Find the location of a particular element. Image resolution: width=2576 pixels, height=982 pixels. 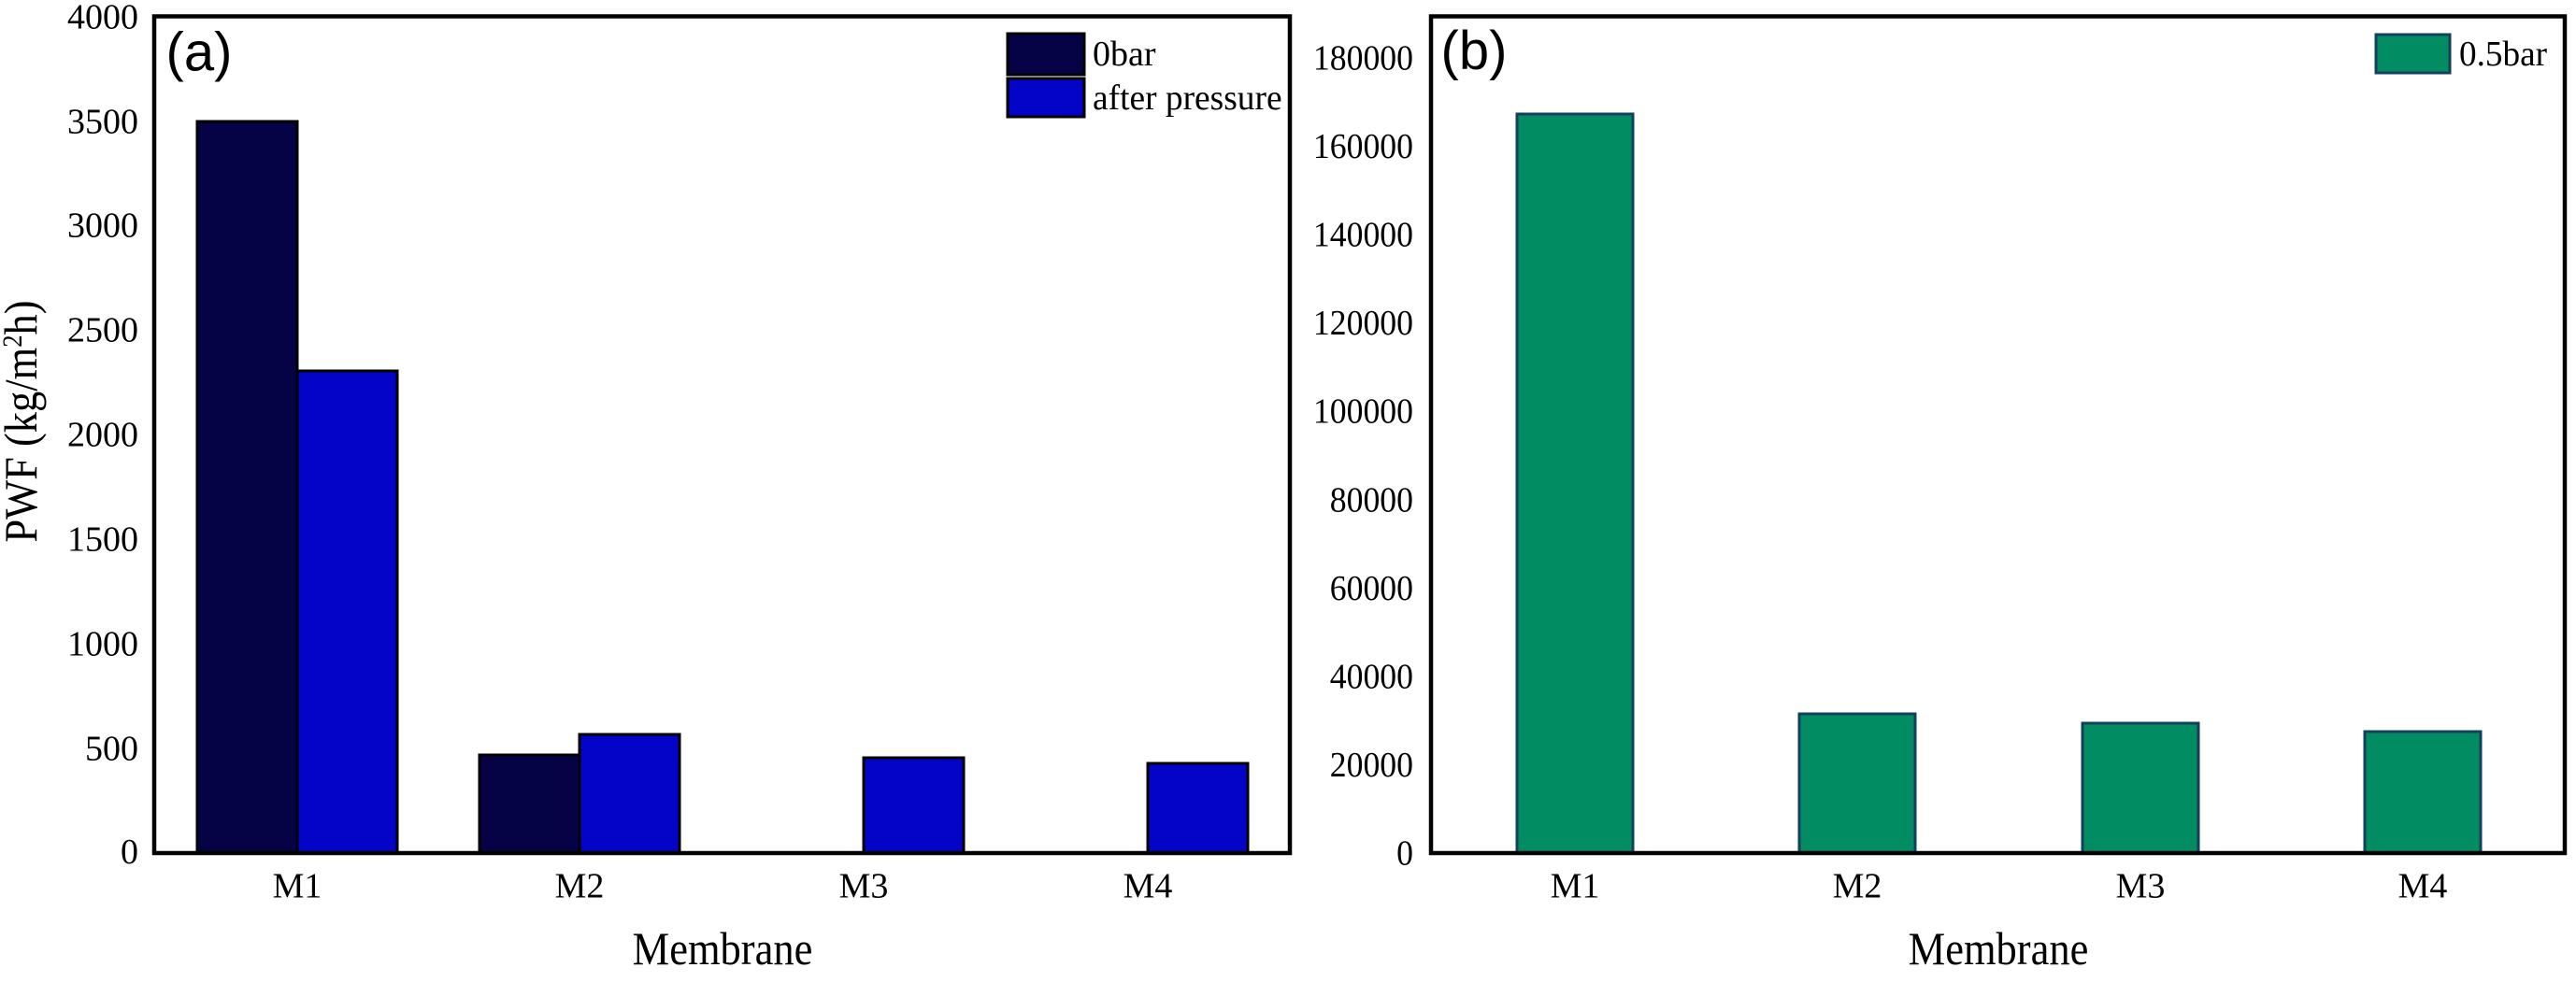

svg-text: after pressure is located at coordinates (1187, 98).